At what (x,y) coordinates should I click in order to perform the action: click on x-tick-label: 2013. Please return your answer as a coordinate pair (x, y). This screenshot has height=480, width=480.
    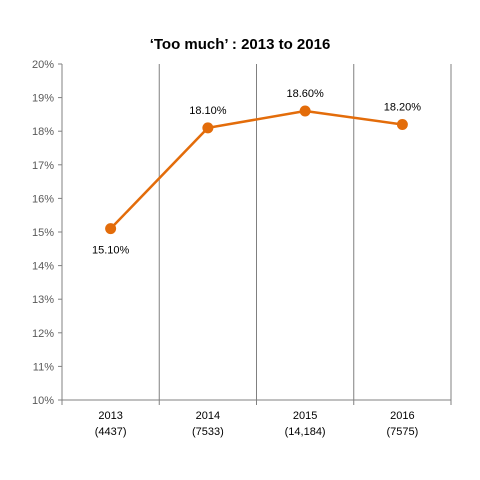
    Looking at the image, I should click on (110, 416).